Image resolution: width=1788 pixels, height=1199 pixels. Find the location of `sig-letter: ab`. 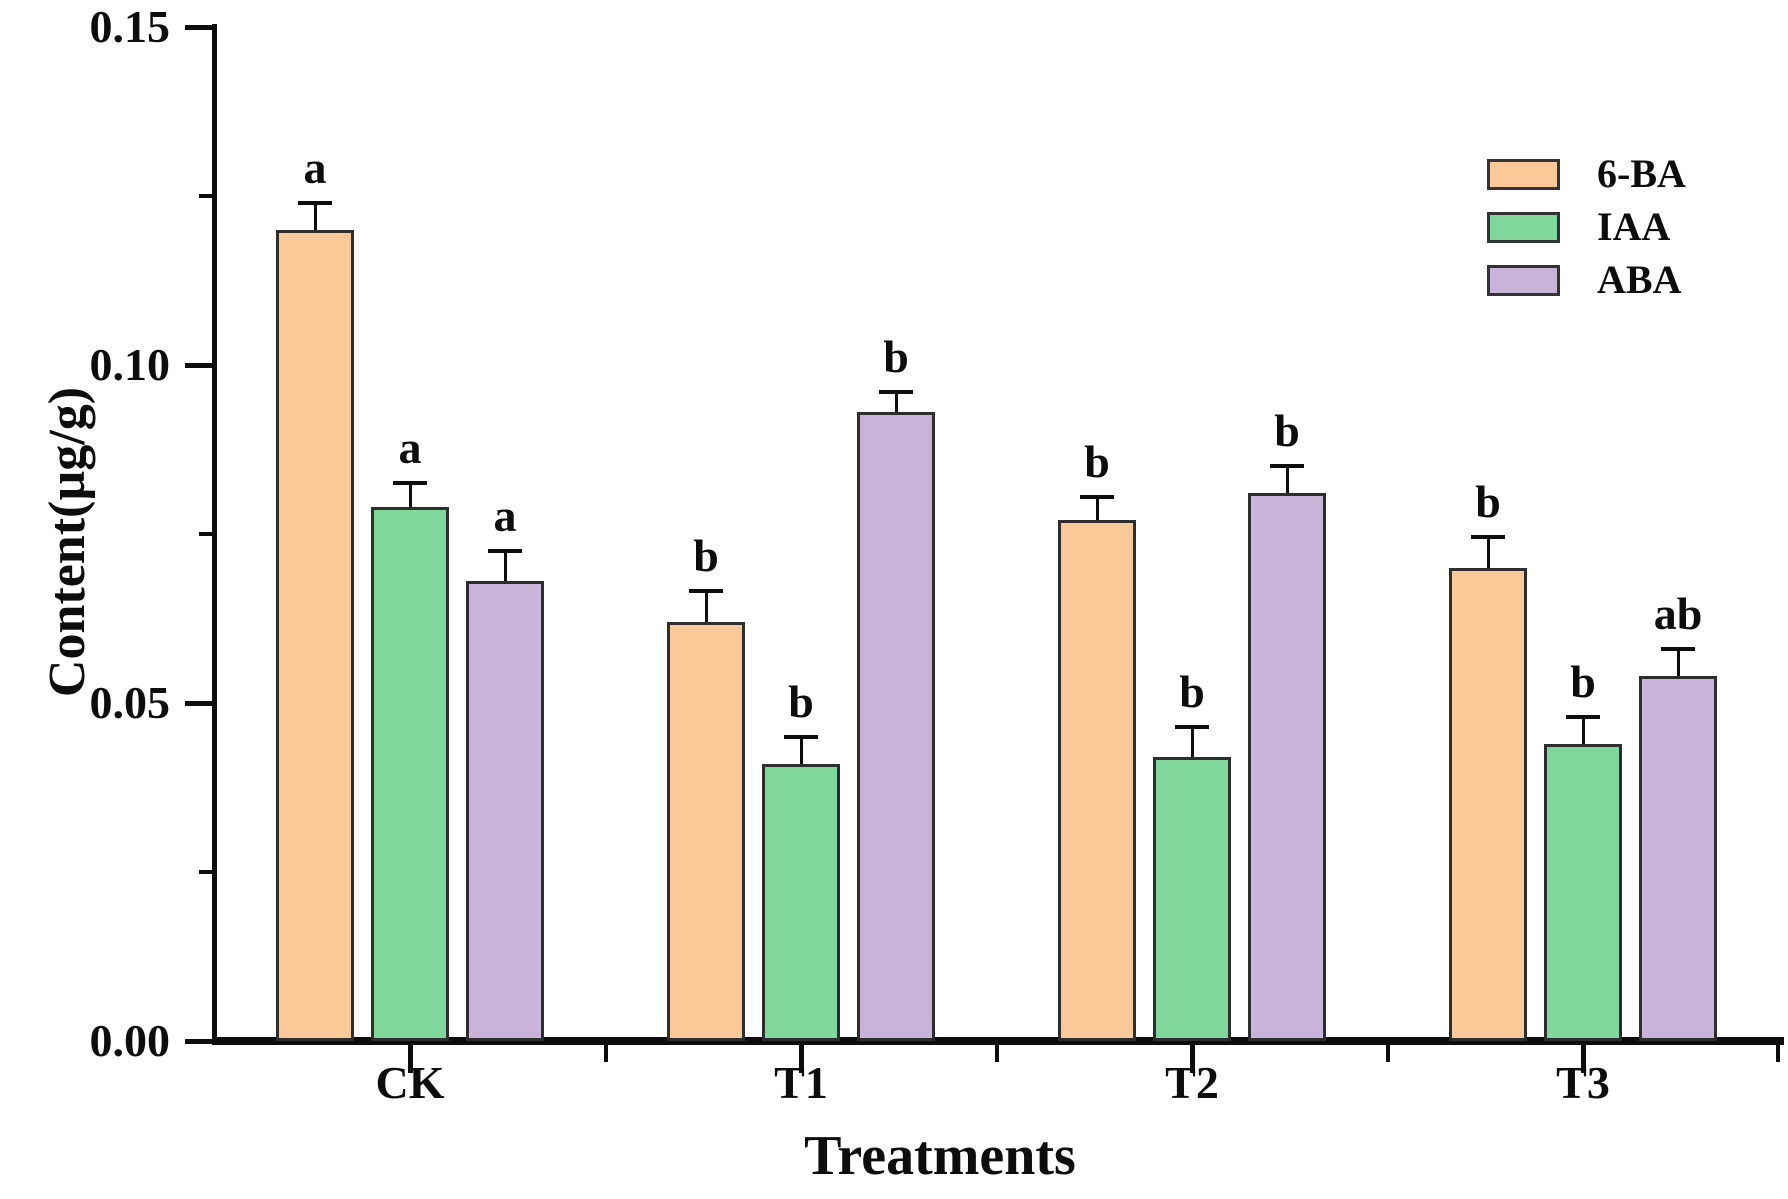

sig-letter: ab is located at coordinates (1678, 613).